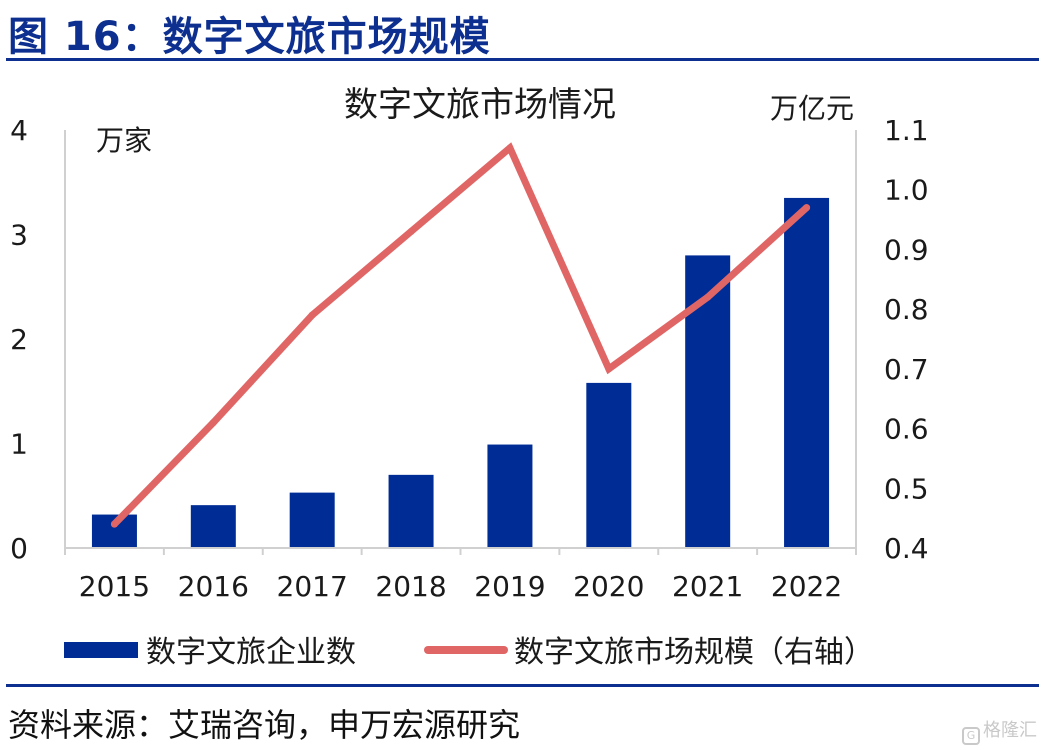 The image size is (1045, 750). What do you see at coordinates (906, 249) in the screenshot?
I see `right-tick-label: 0.9` at bounding box center [906, 249].